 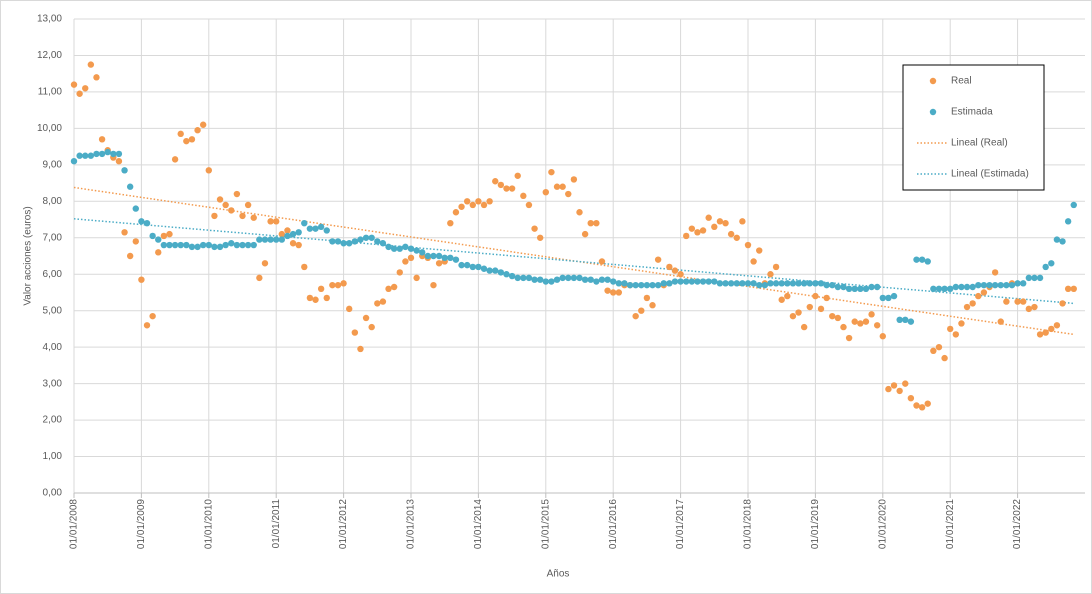 I want to click on y-tick-label: 2,00, so click(x=53, y=420).